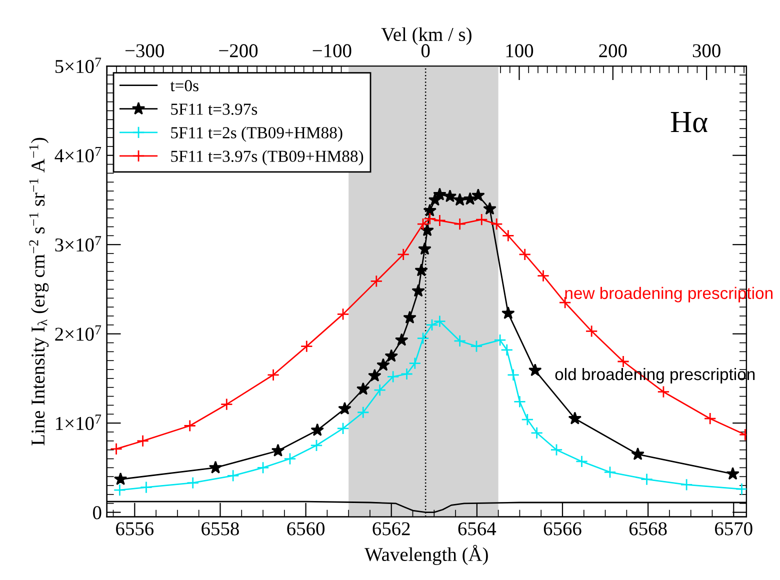 The height and width of the screenshot is (580, 780). Describe the element at coordinates (733, 529) in the screenshot. I see `x-tick-label: 6570` at that location.